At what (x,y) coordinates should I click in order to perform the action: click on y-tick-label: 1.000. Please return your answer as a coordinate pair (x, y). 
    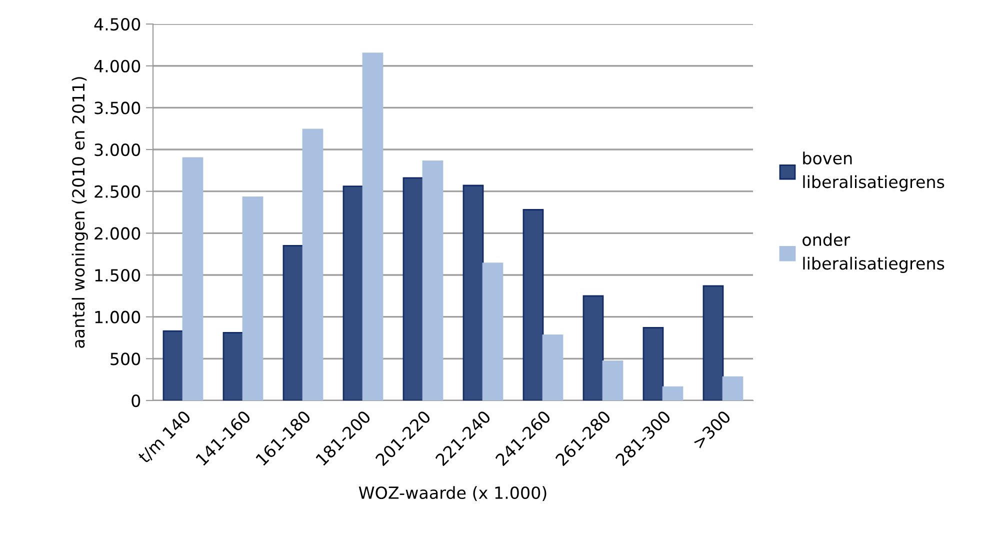
    Looking at the image, I should click on (117, 317).